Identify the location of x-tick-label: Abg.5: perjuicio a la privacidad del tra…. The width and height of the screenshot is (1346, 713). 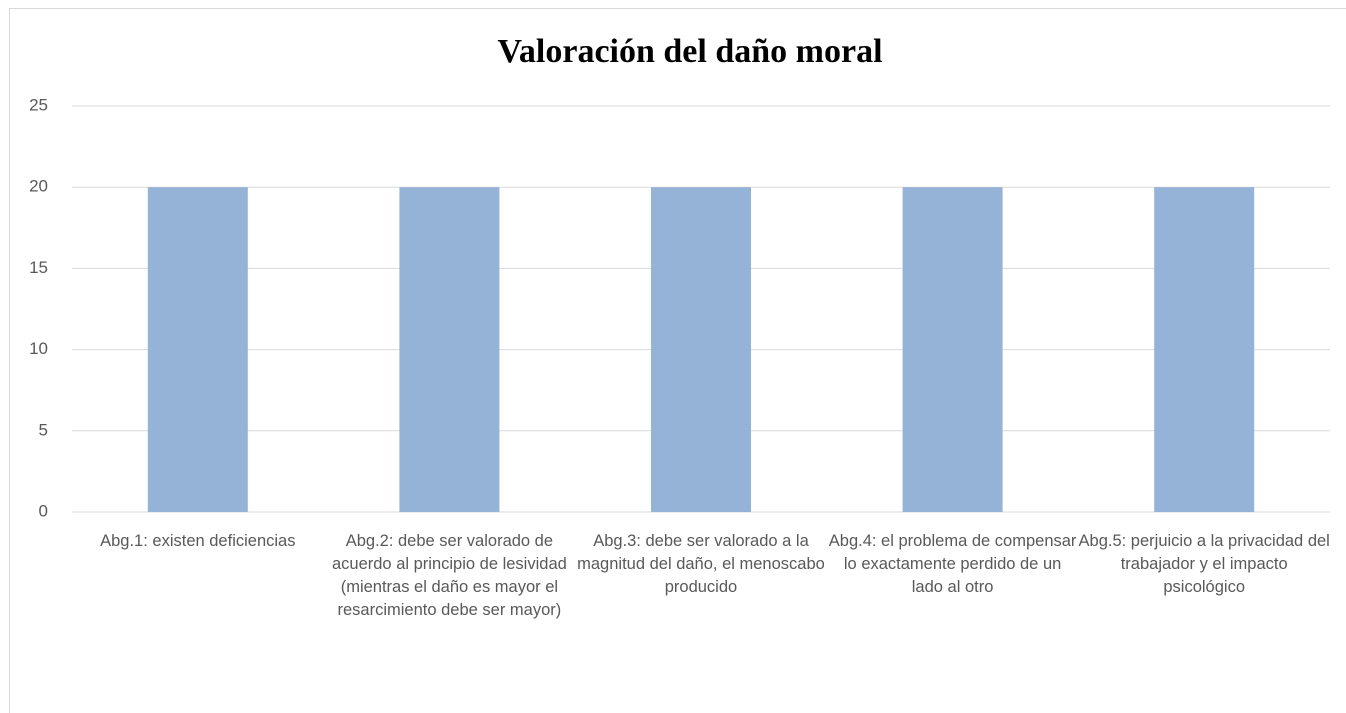
(1204, 564).